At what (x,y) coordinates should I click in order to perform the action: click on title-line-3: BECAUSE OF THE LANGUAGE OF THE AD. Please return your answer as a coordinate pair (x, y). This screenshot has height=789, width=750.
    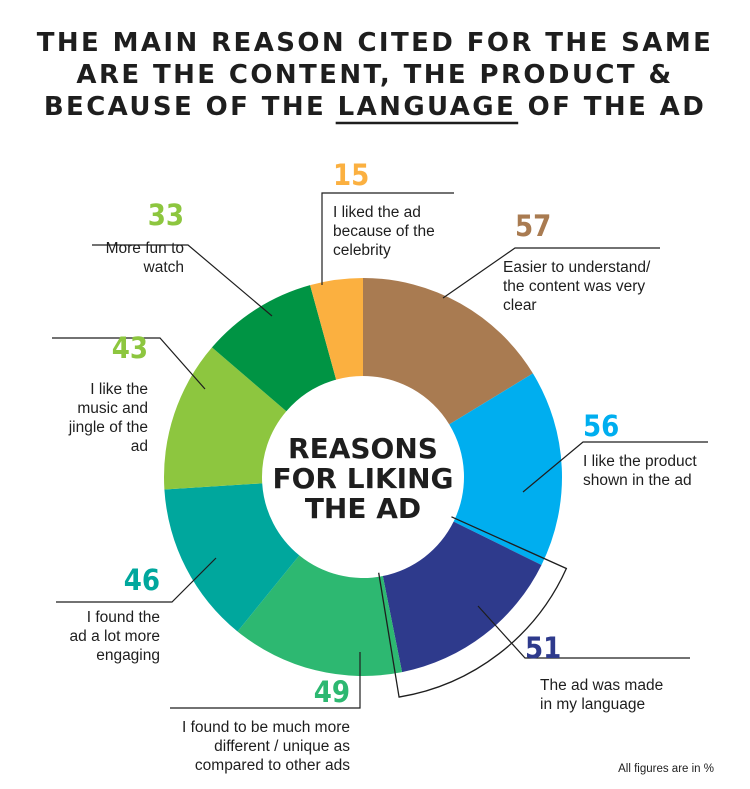
    Looking at the image, I should click on (375, 107).